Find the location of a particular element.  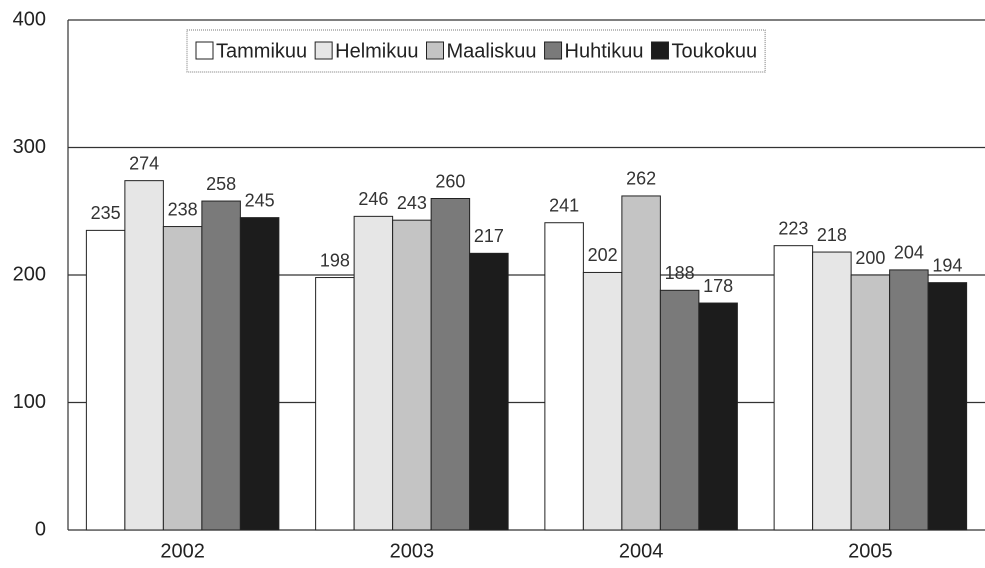

y-tick-label: 0 is located at coordinates (40, 529).